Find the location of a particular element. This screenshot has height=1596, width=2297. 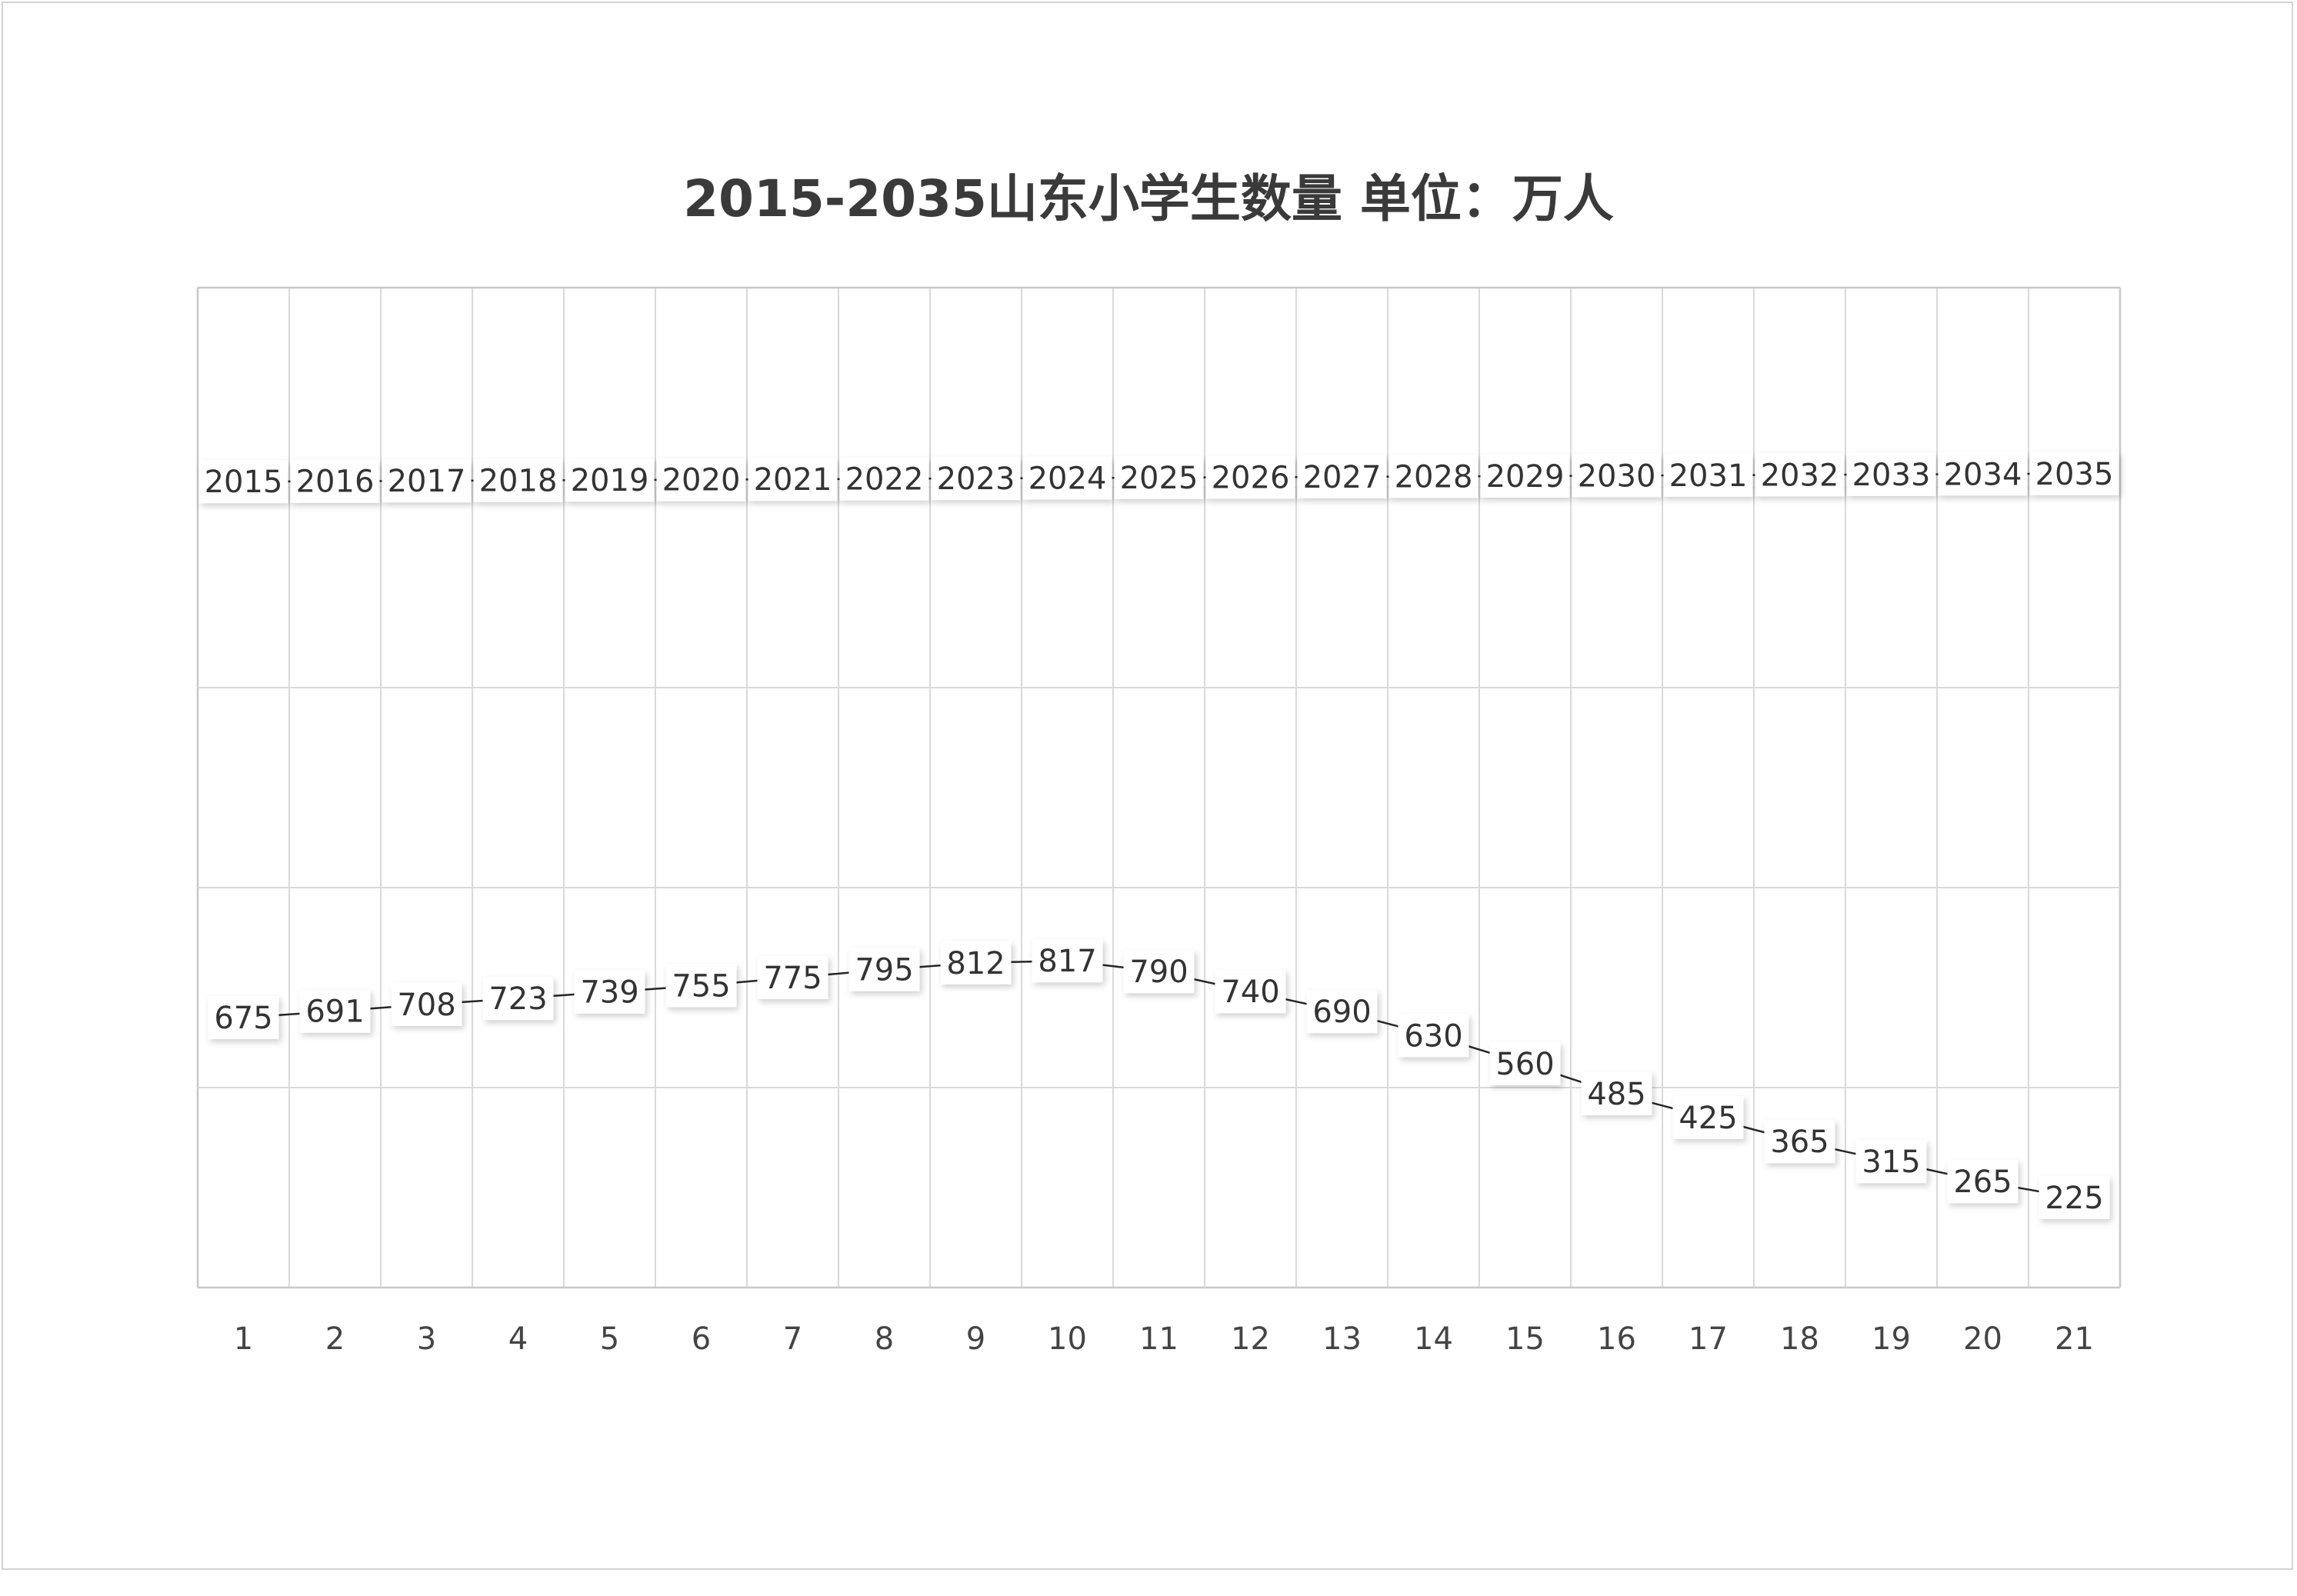

data-label: 560 is located at coordinates (1524, 1064).